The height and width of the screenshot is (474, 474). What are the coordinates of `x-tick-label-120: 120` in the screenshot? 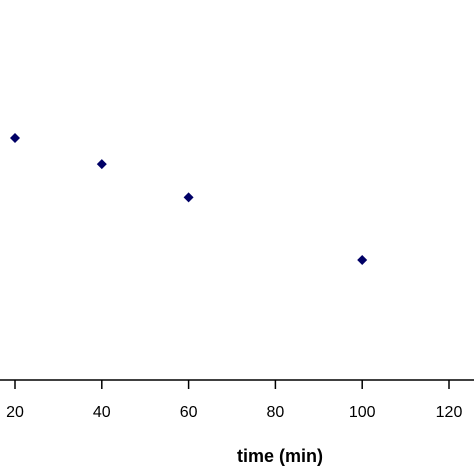 It's located at (449, 412).